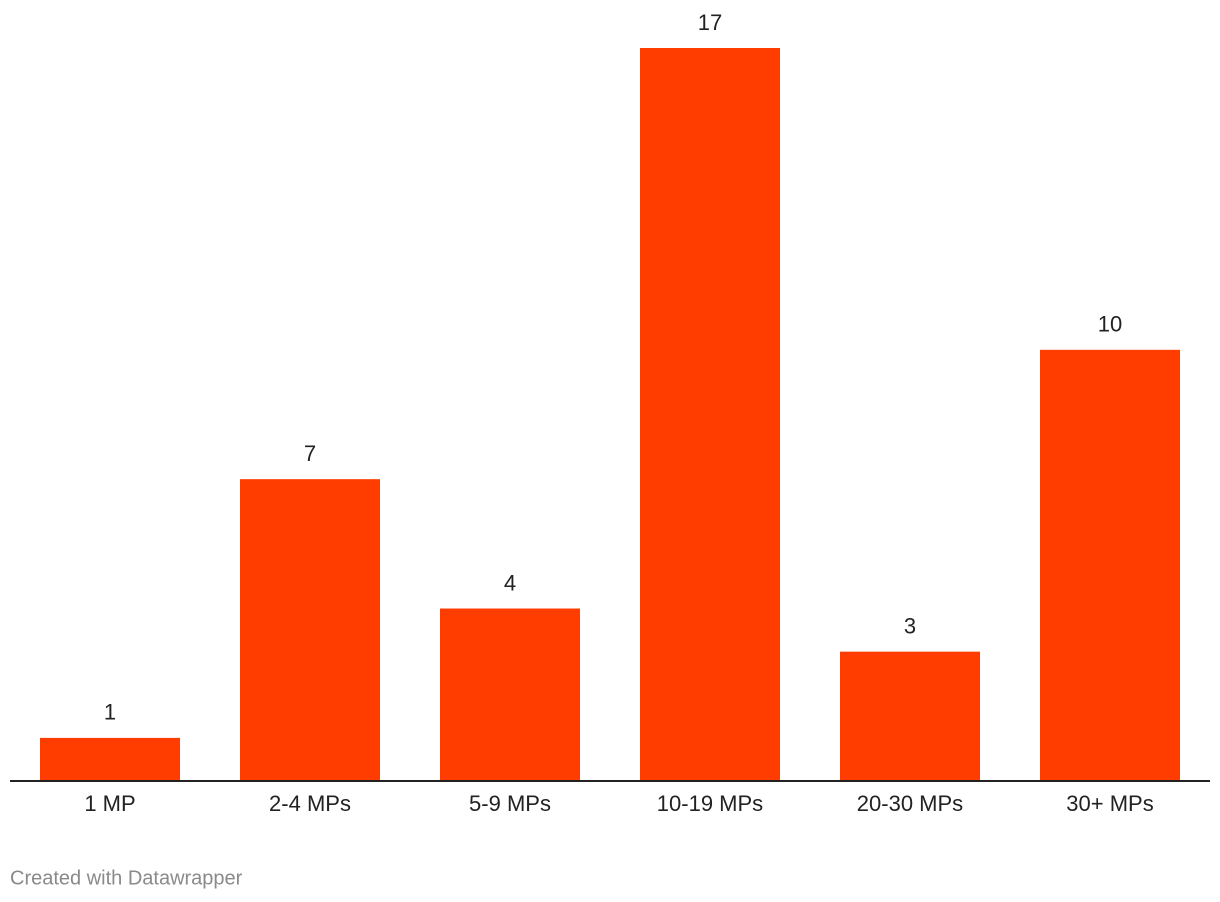 Image resolution: width=1220 pixels, height=902 pixels. What do you see at coordinates (1110, 324) in the screenshot?
I see `data-label: 10` at bounding box center [1110, 324].